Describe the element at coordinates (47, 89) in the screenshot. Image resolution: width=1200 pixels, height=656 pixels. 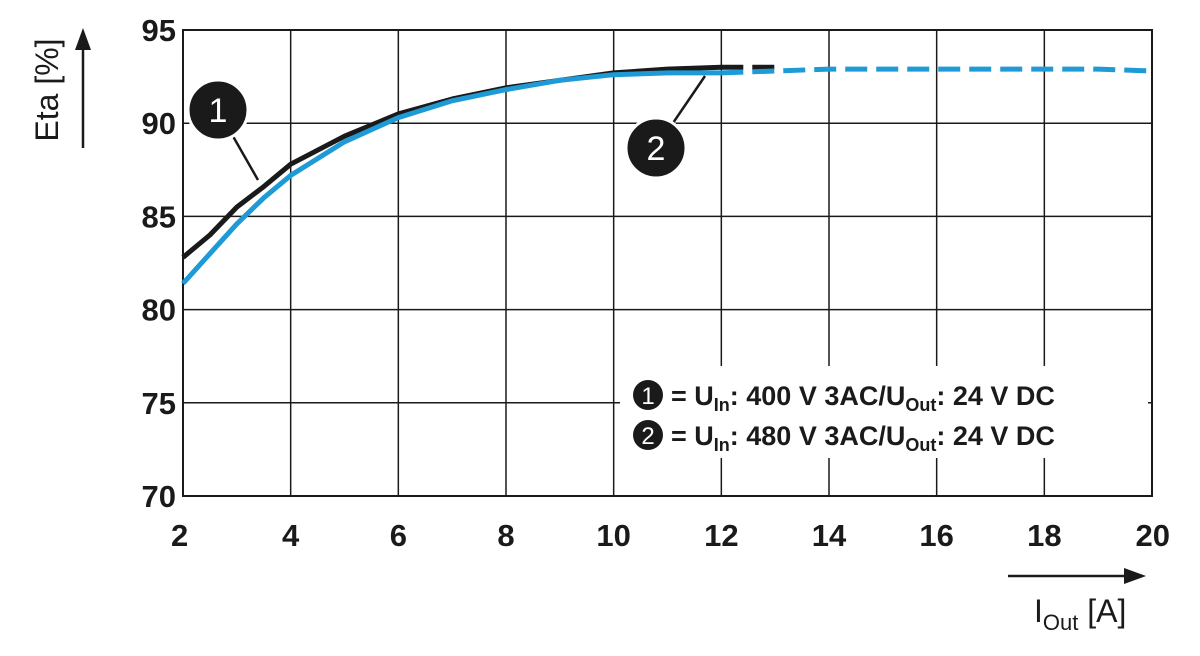
I see `y-axis-label: Eta [%]` at that location.